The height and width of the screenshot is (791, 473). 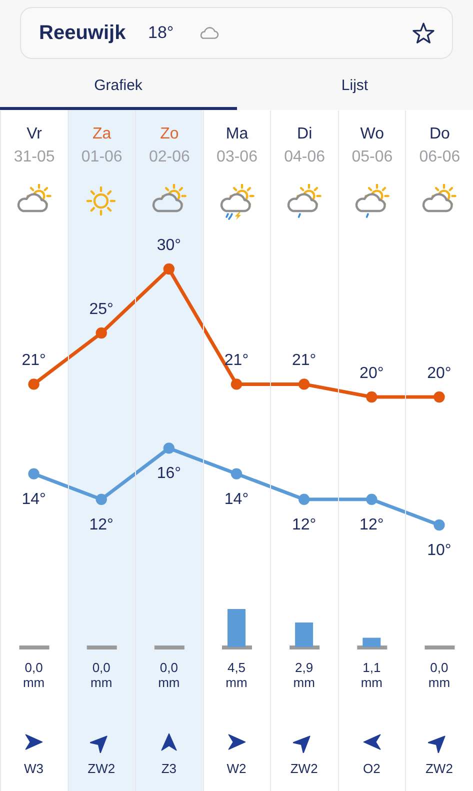 I want to click on text: W3, so click(x=34, y=768).